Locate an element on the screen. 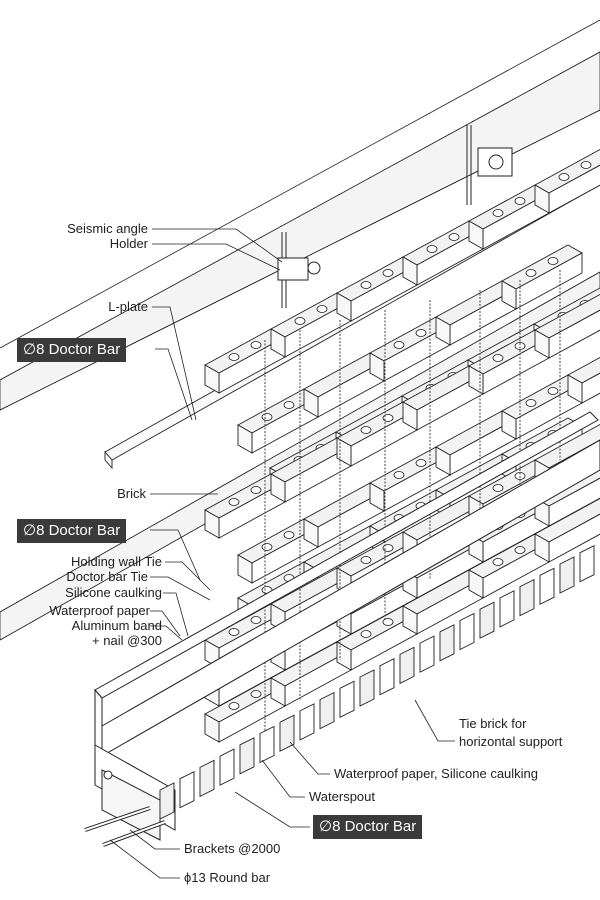 The width and height of the screenshot is (600, 900). aluminum-band-label: Aluminum band is located at coordinates (116, 625).